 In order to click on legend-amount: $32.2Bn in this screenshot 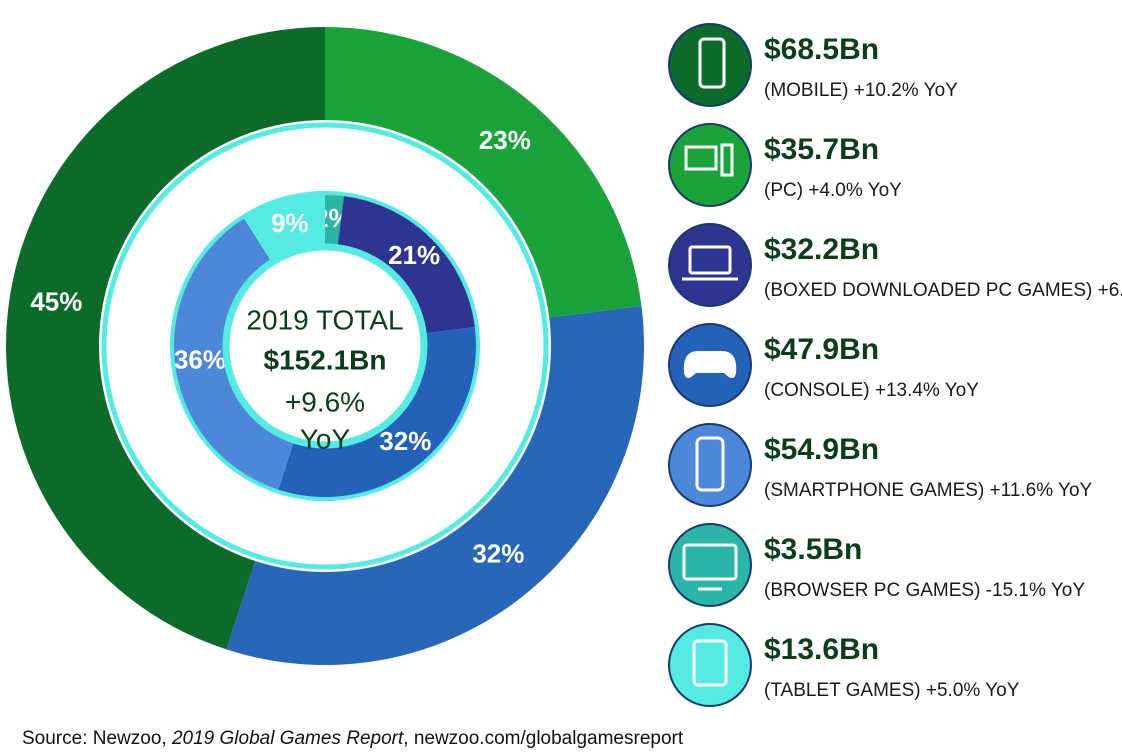, I will do `click(821, 249)`.